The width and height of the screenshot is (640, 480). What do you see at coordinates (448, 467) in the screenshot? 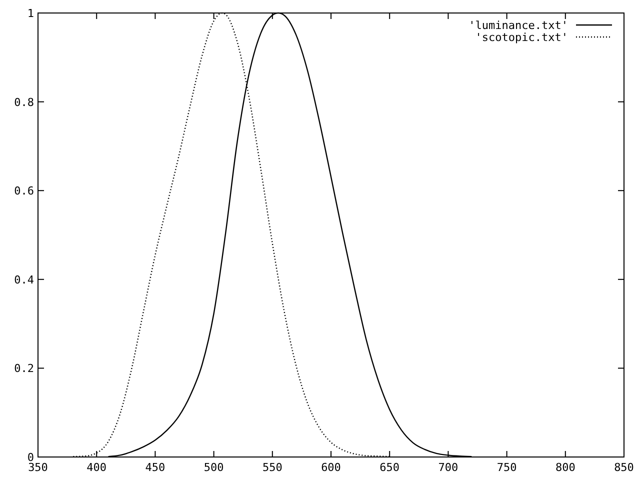
I see `x-tick-label: 700` at bounding box center [448, 467].